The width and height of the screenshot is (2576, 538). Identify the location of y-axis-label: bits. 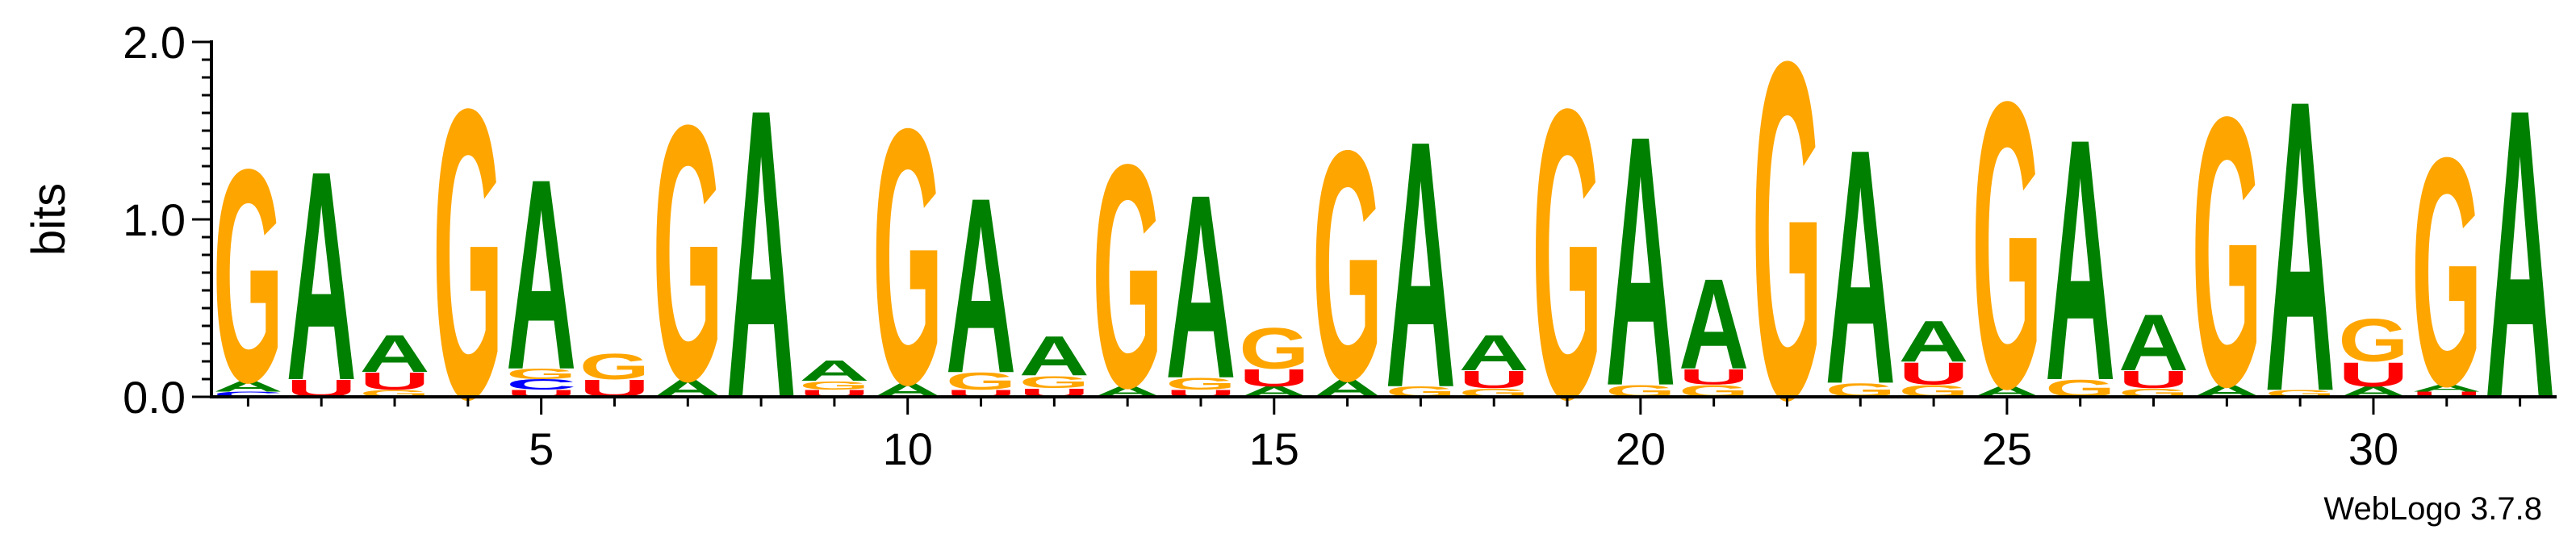
(49, 219).